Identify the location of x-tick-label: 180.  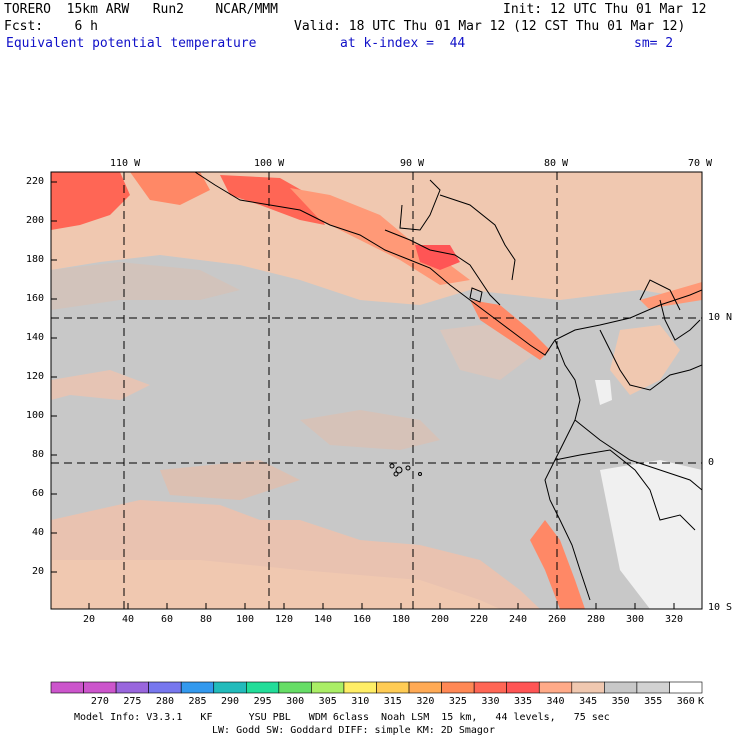
(401, 619).